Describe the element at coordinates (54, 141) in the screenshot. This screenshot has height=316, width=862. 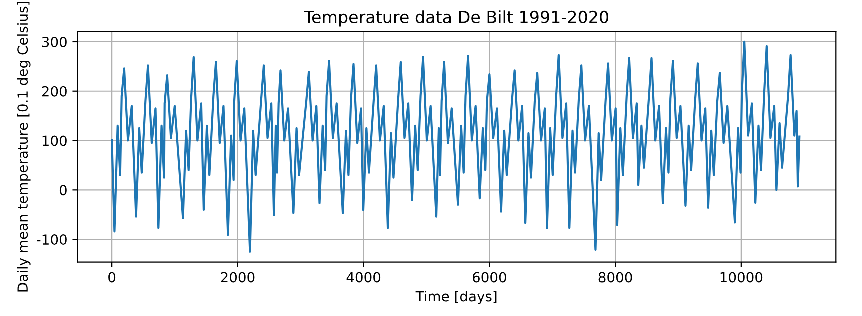
I see `y-tick-label: 100` at that location.